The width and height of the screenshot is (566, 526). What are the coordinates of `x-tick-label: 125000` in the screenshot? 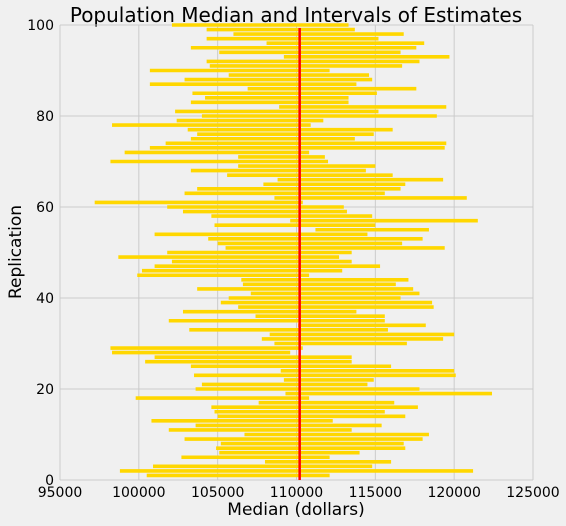 It's located at (532, 493).